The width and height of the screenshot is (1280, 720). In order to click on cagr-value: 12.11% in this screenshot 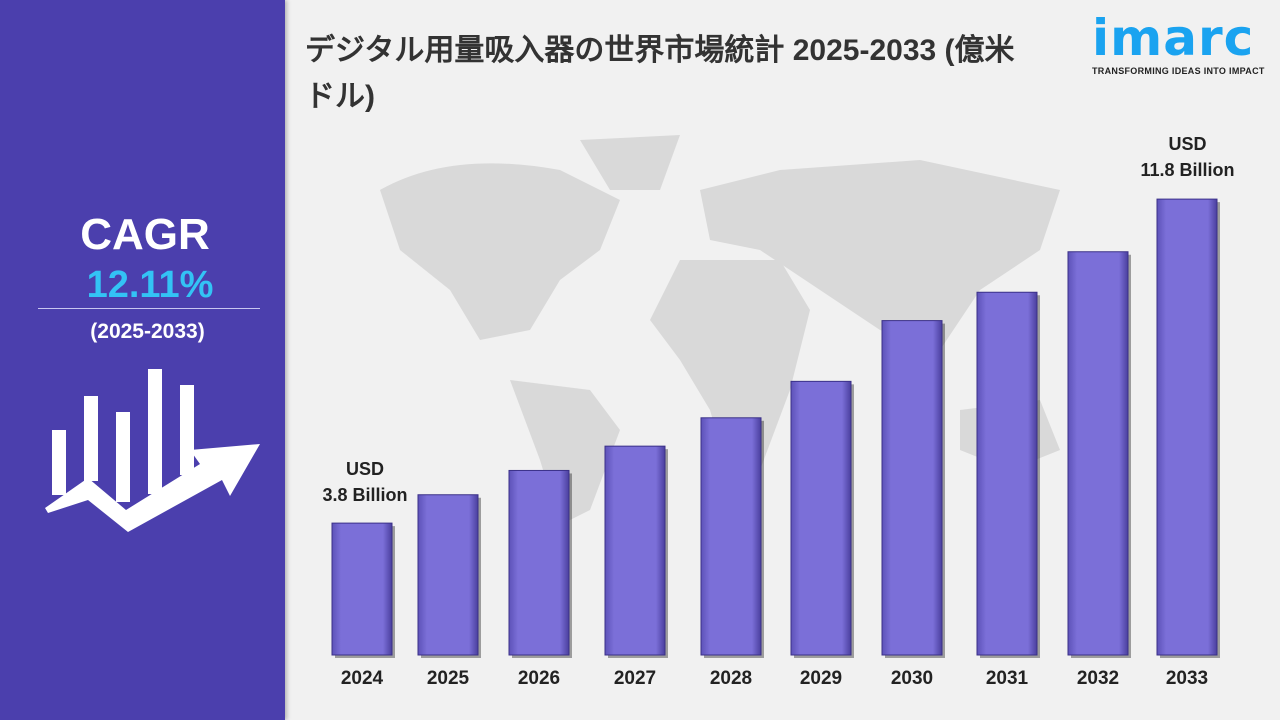, I will do `click(150, 285)`.